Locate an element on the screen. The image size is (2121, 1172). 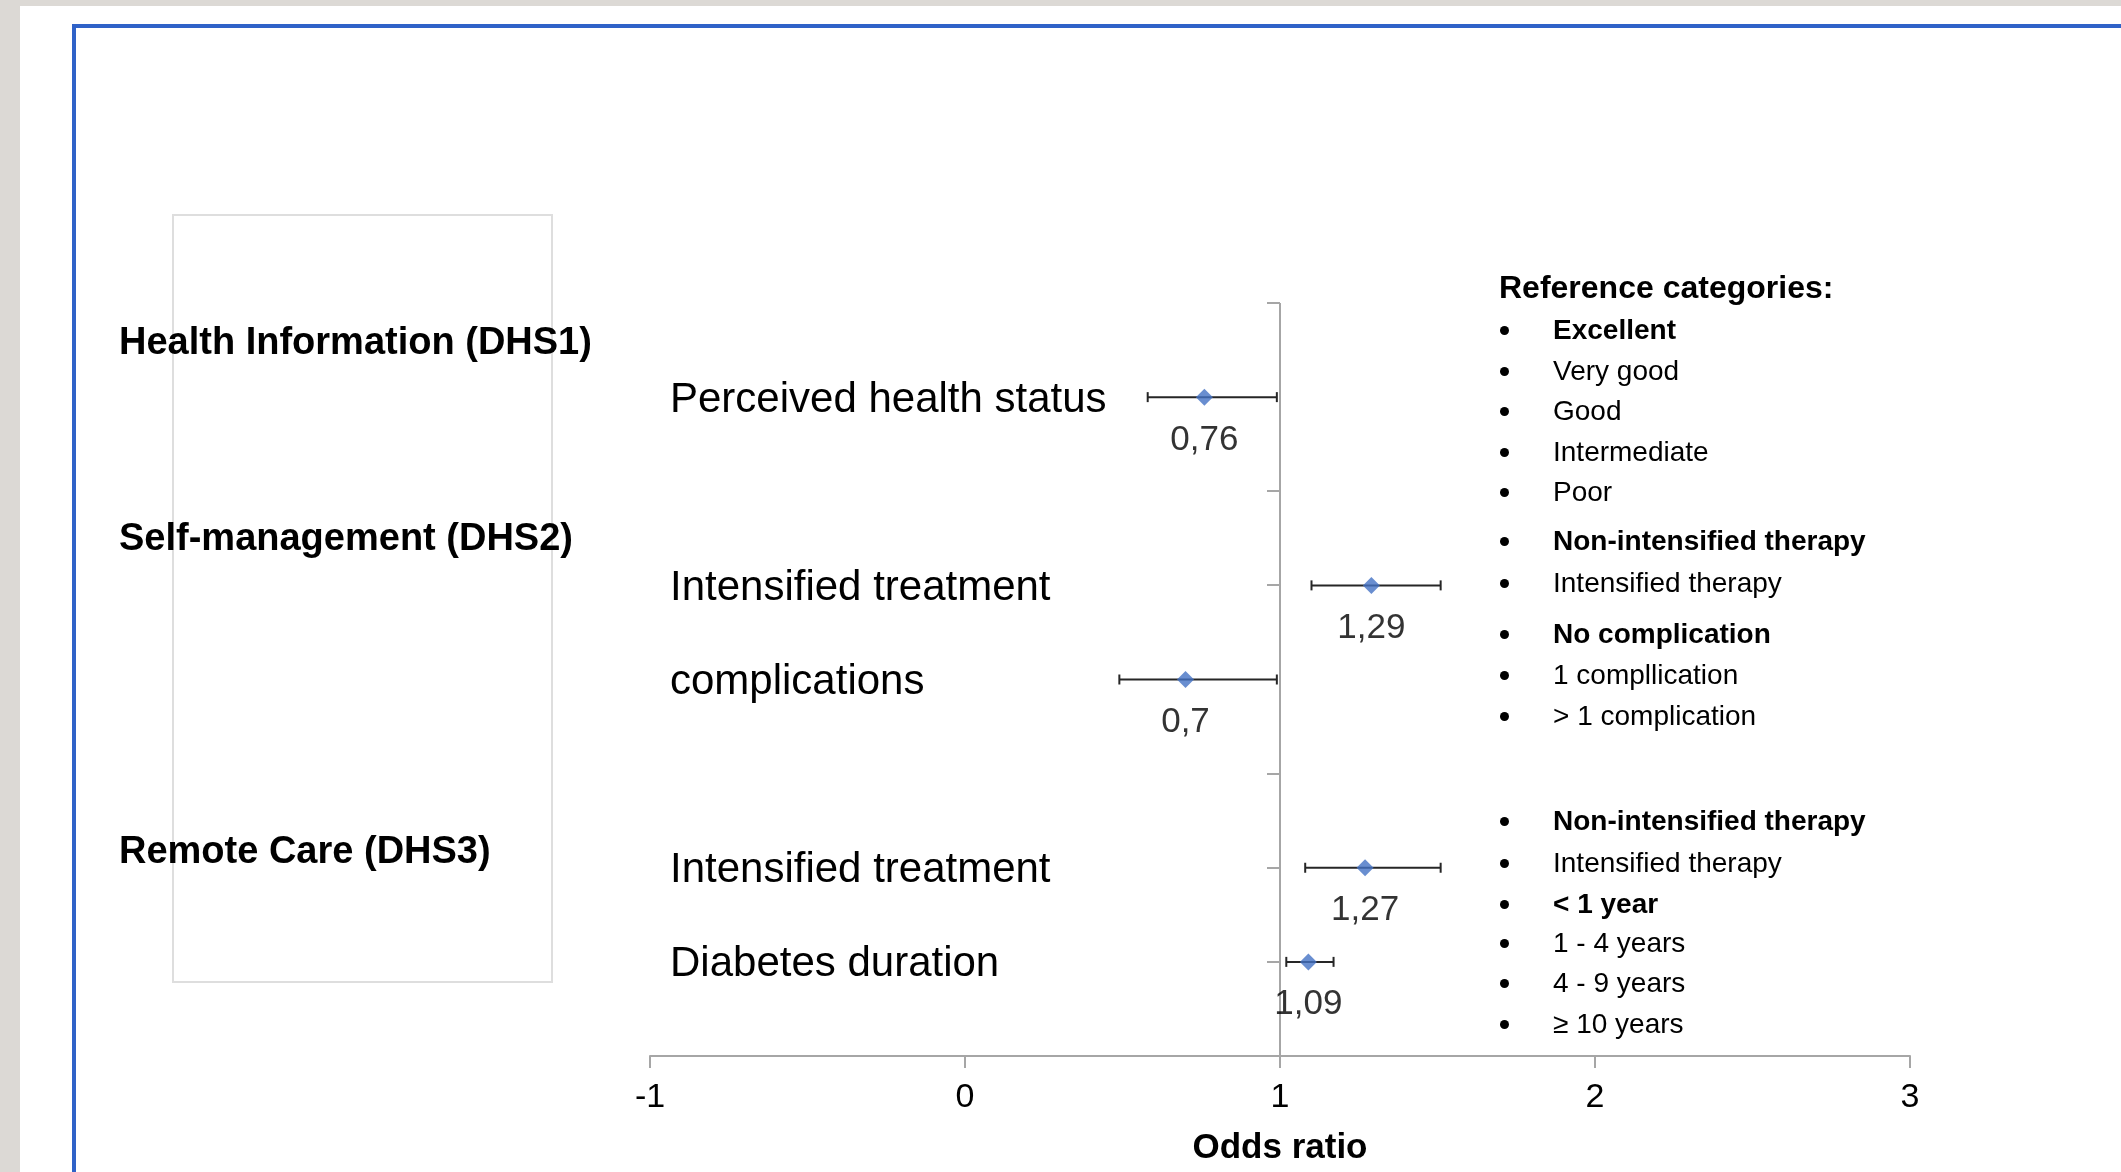
annotation: 4 - 9 years is located at coordinates (1619, 983).